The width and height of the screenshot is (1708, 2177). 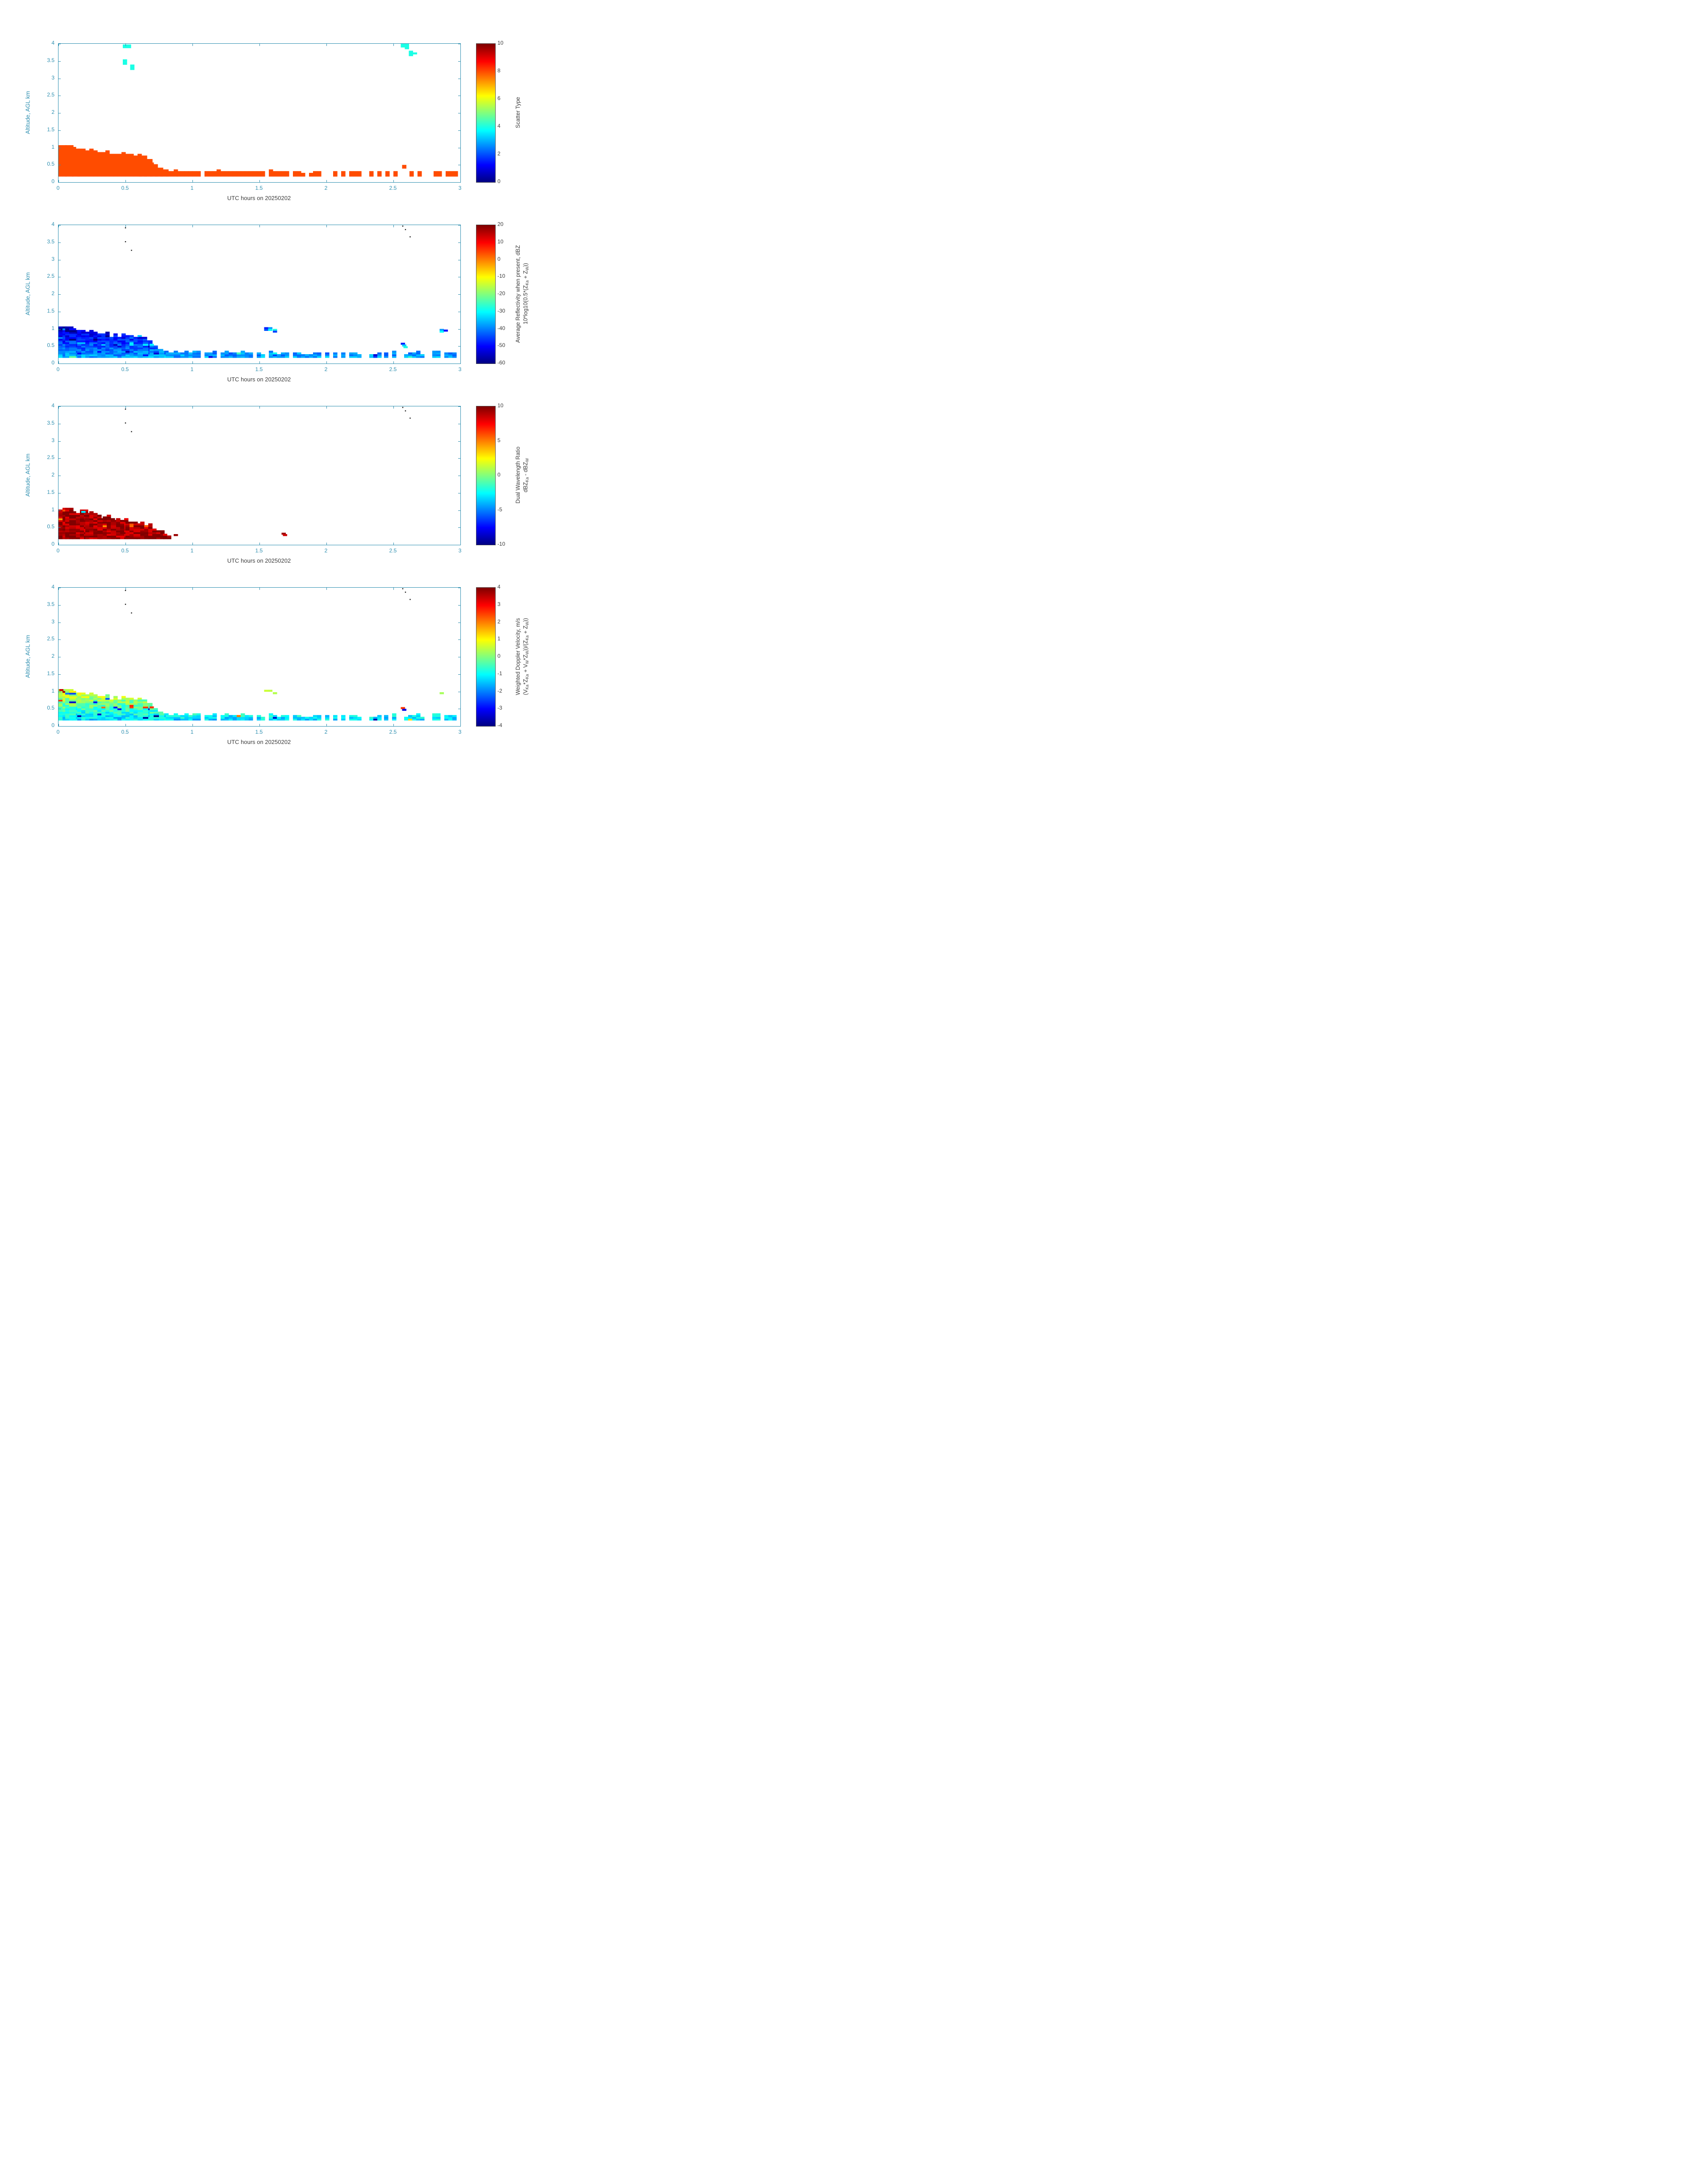 I want to click on colorbar-tick-label: -40, so click(x=501, y=328).